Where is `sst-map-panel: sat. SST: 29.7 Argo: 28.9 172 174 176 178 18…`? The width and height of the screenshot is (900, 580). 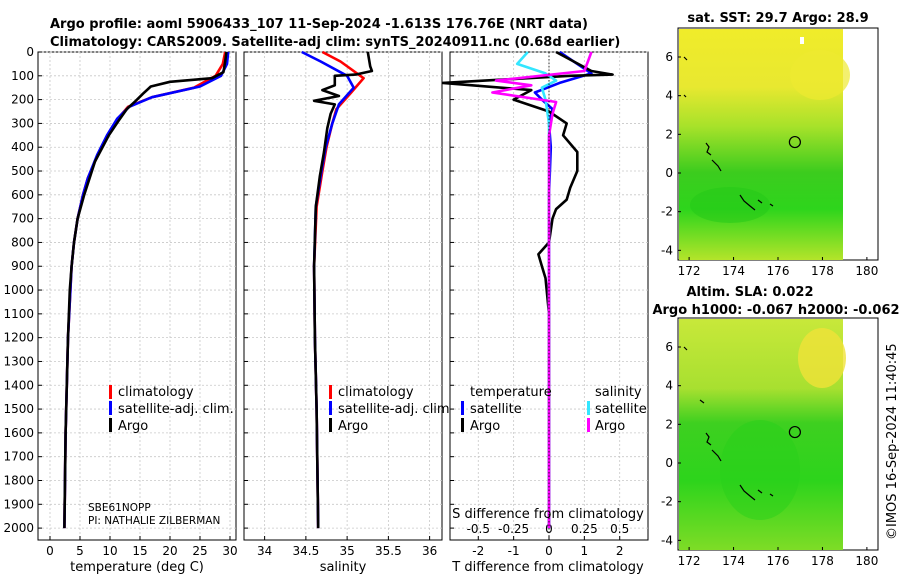
sst-map-panel: sat. SST: 29.7 Argo: 28.9 172 174 176 178 18… is located at coordinates (770, 144).